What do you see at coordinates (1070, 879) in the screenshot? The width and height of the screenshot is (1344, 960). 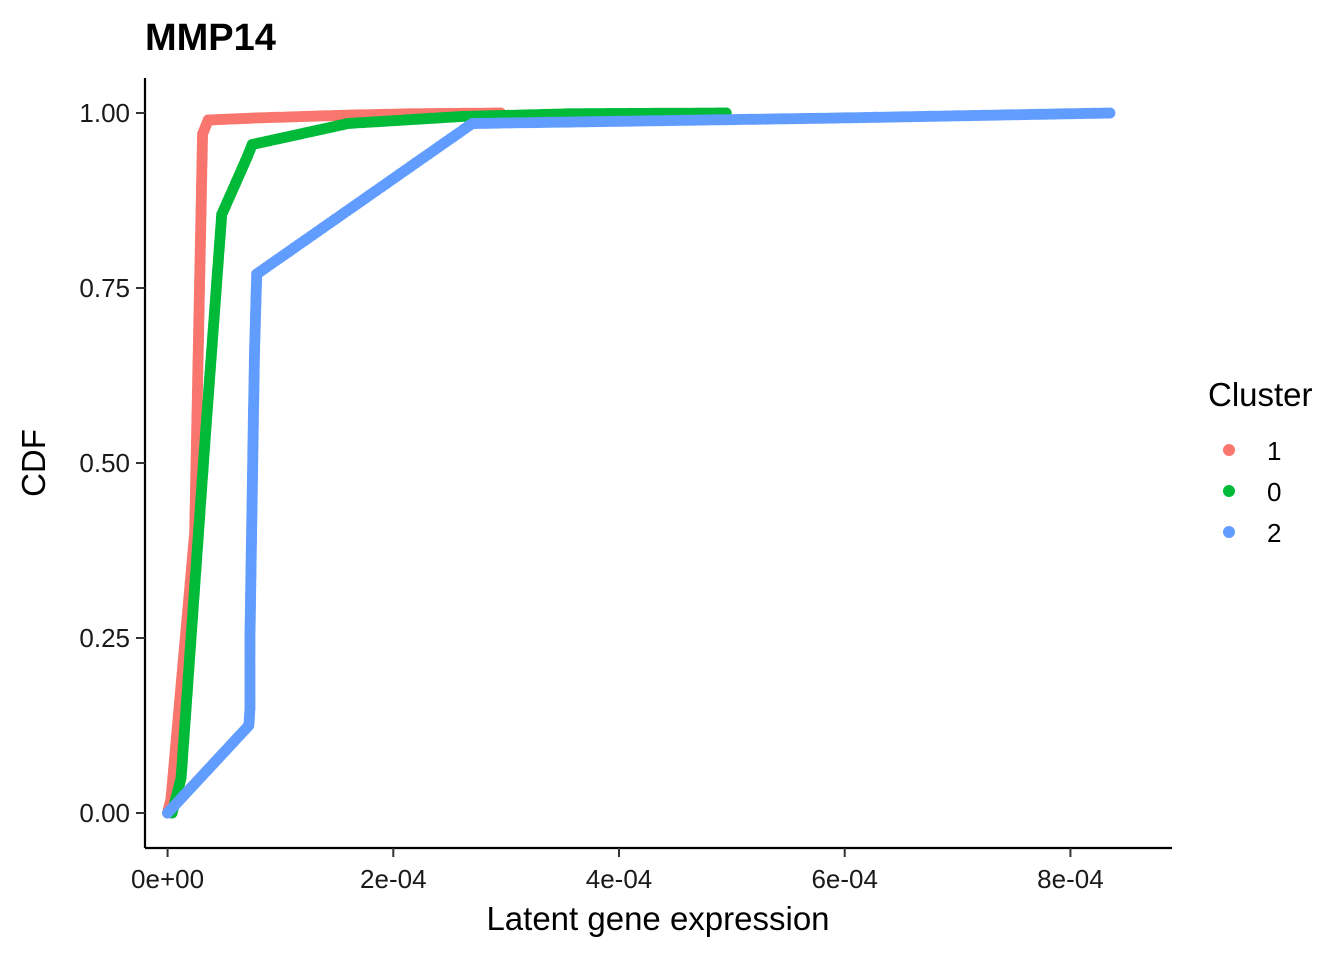 I see `x-tick-label: 8e-04` at bounding box center [1070, 879].